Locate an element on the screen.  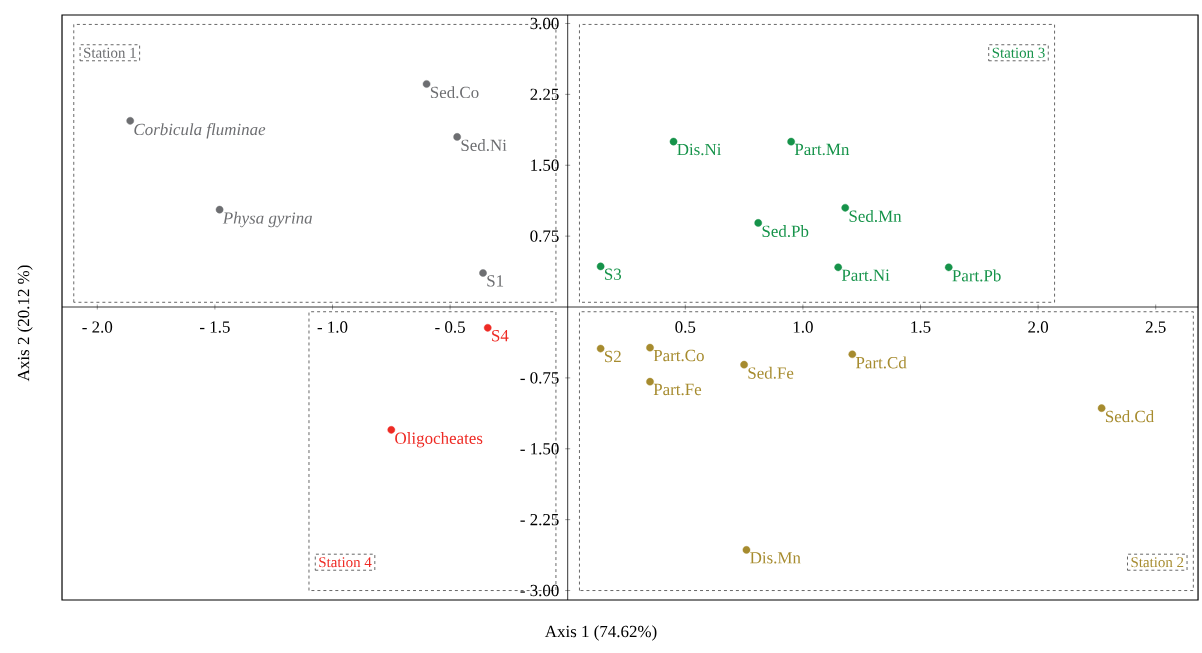
y-axis-title: Axis 2 (20.12 %) is located at coordinates (25, 323).